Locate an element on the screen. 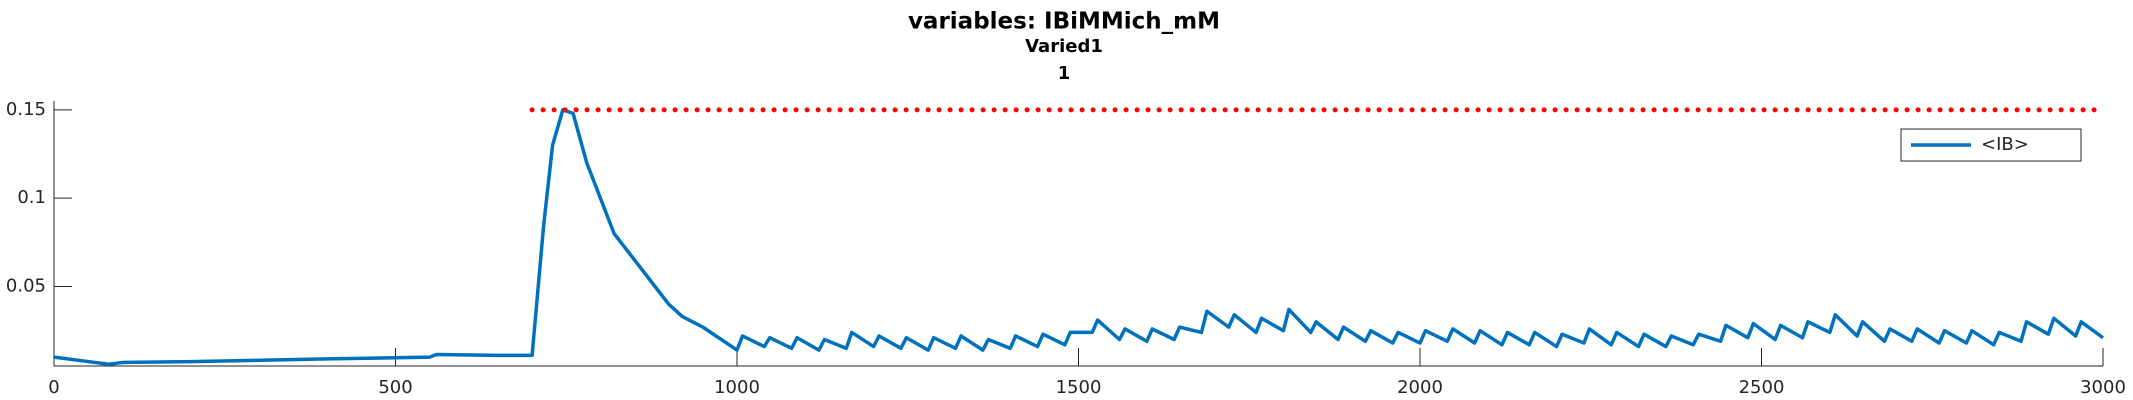 The height and width of the screenshot is (400, 2133). y-tick-label: 0.1 is located at coordinates (31, 197).